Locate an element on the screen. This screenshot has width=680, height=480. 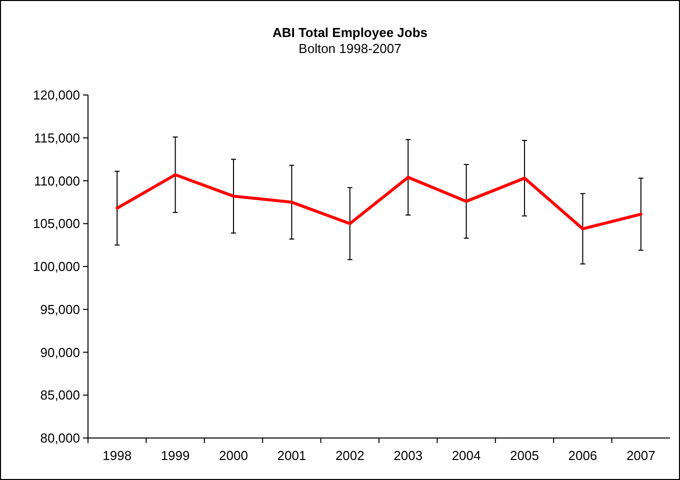
y-tick-label: 120,000 is located at coordinates (56, 95).